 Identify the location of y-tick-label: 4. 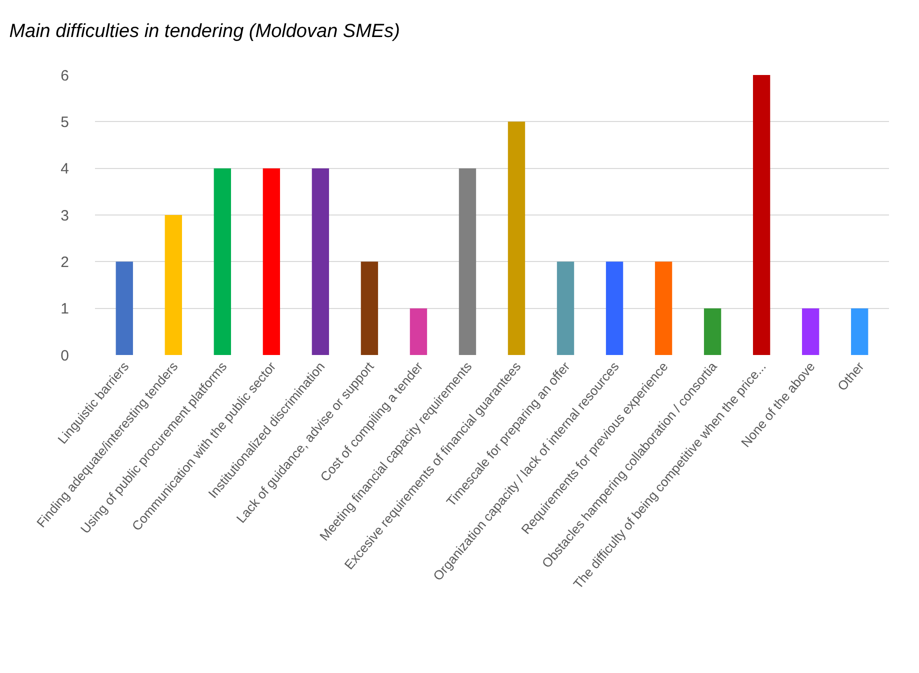
(64, 169).